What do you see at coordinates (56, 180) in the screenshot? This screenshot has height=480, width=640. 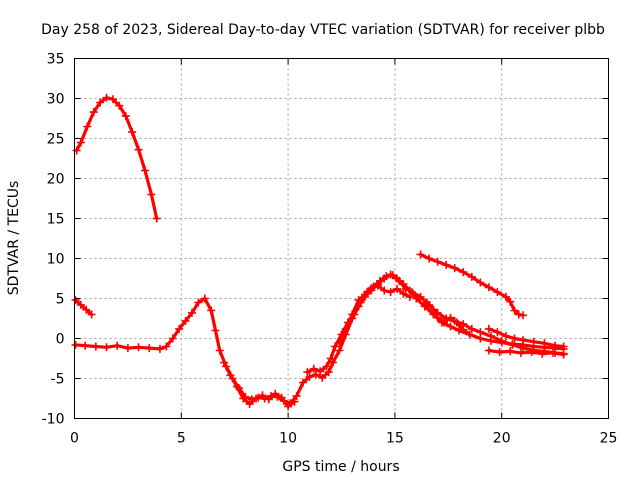 I see `y-tick-label: 20` at bounding box center [56, 180].